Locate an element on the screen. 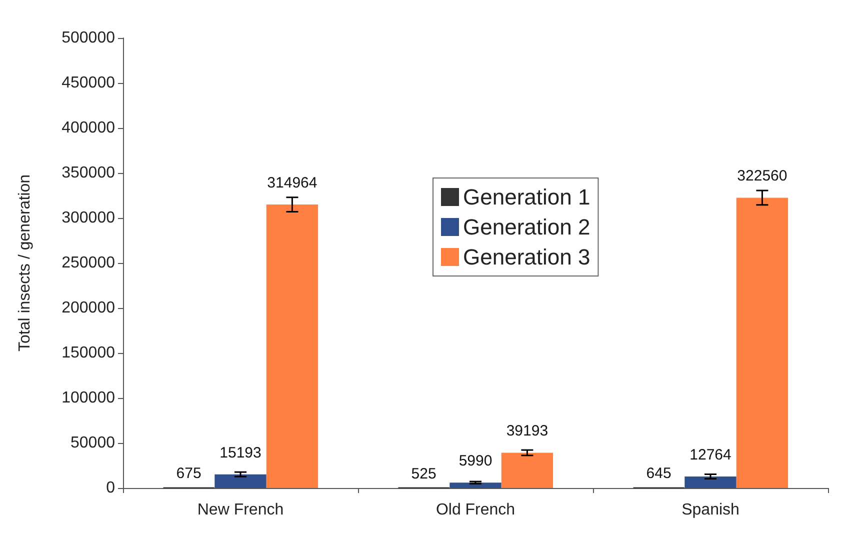  y-tick-label: 400000 is located at coordinates (89, 128).